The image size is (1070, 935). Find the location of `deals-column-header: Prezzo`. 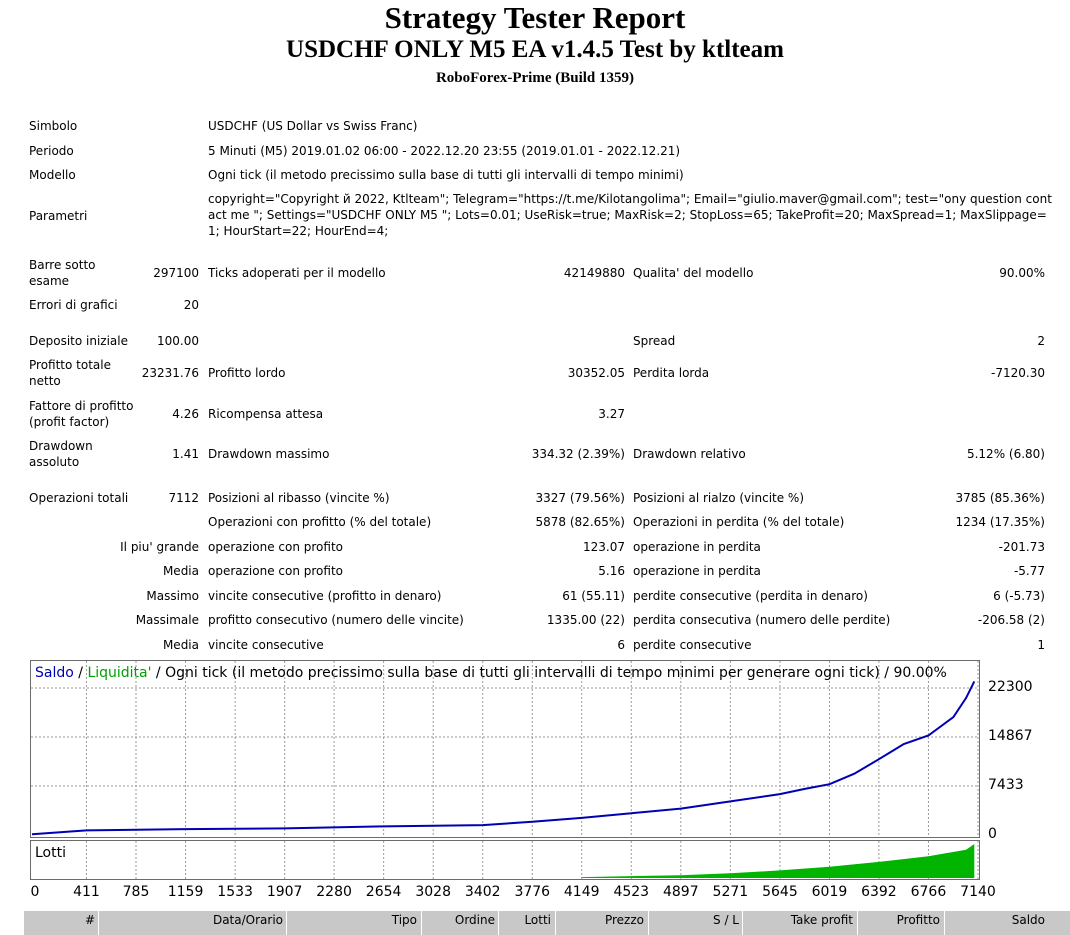

deals-column-header: Prezzo is located at coordinates (624, 920).